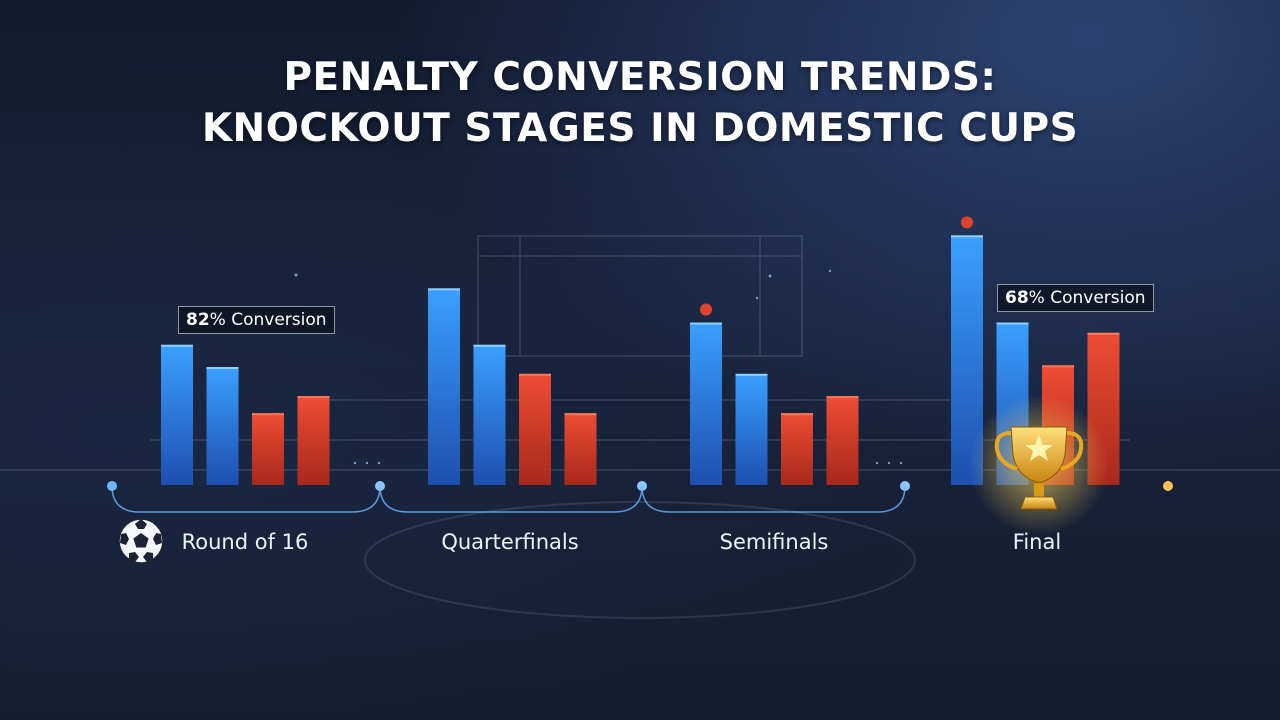  What do you see at coordinates (640, 128) in the screenshot?
I see `title-line-2: KNOCKOUT STAGES IN DOMESTIC CUPS` at bounding box center [640, 128].